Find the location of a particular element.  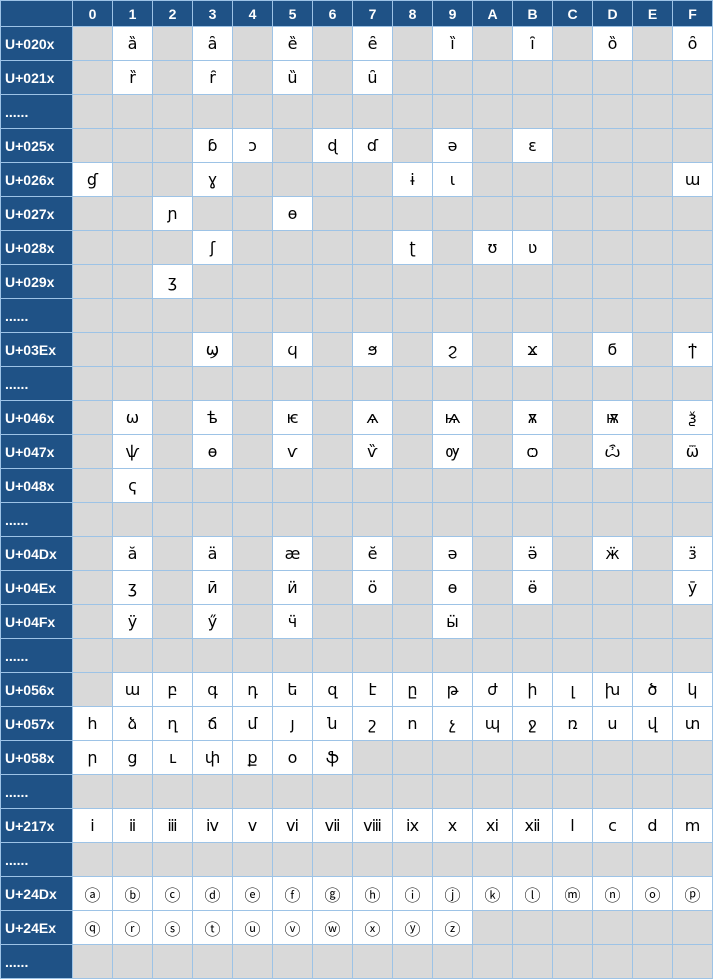

table-row: U+04Ex ӡ ӣ ӥ ӧ ө ӫ ӯ is located at coordinates (356, 587).